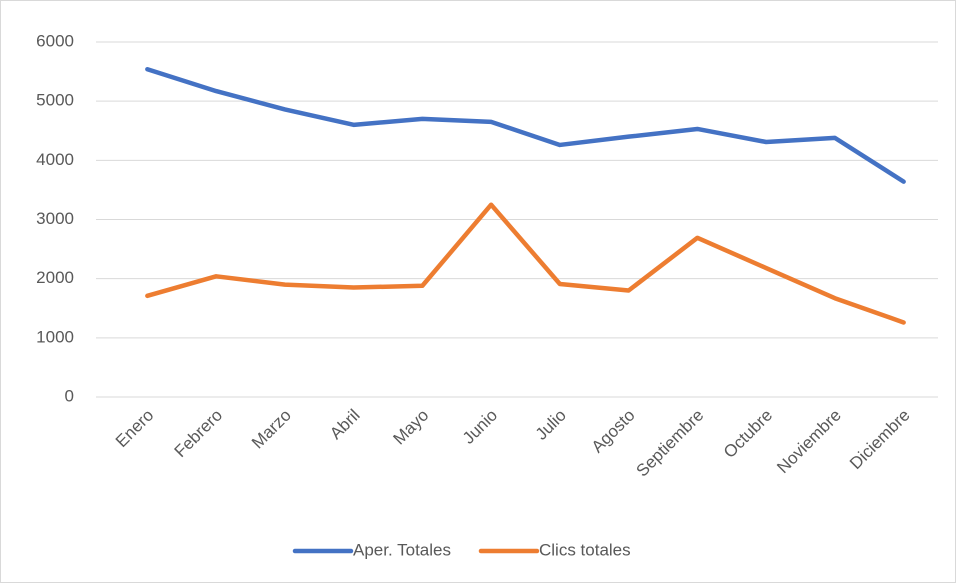 Image resolution: width=956 pixels, height=583 pixels. What do you see at coordinates (55, 159) in the screenshot?
I see `y-tick-label: 4000` at bounding box center [55, 159].